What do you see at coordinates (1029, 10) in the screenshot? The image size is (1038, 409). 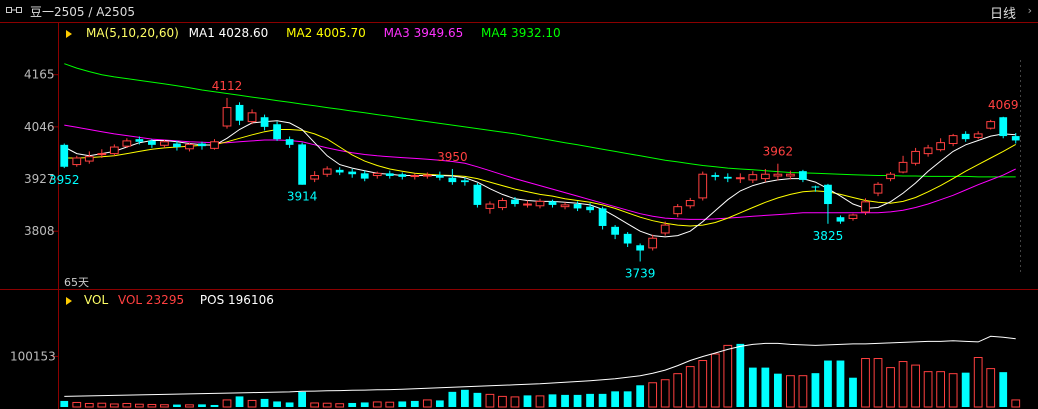 I see `chevron-right-icon: ›` at bounding box center [1029, 10].